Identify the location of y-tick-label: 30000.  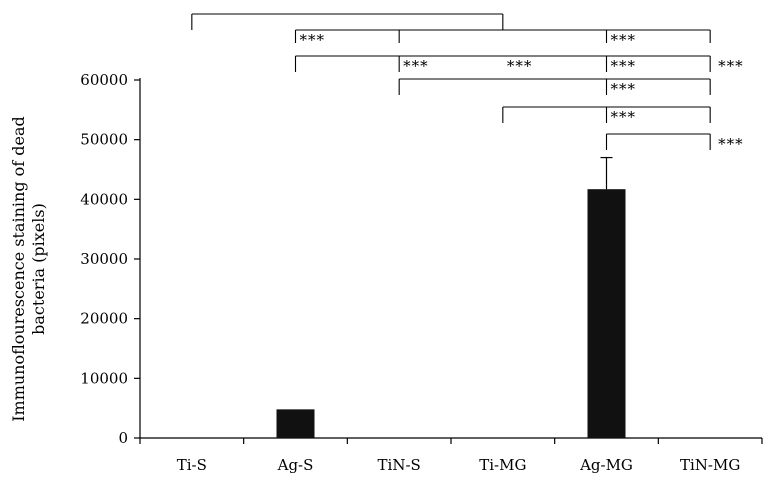
(104, 259).